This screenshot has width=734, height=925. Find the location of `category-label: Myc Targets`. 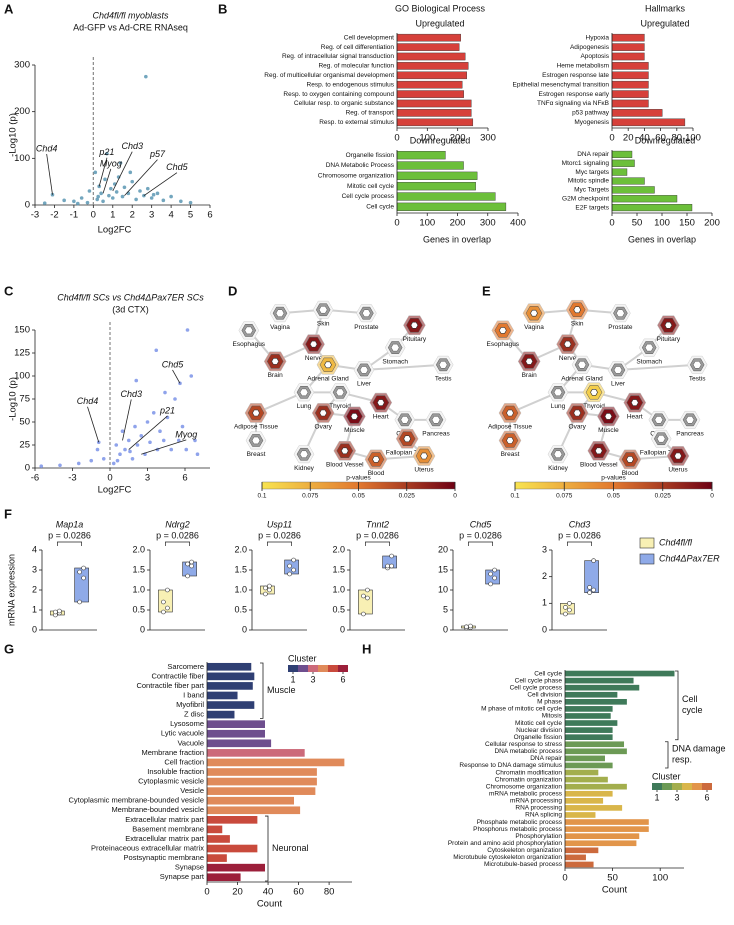

category-label: Myc Targets is located at coordinates (592, 190).